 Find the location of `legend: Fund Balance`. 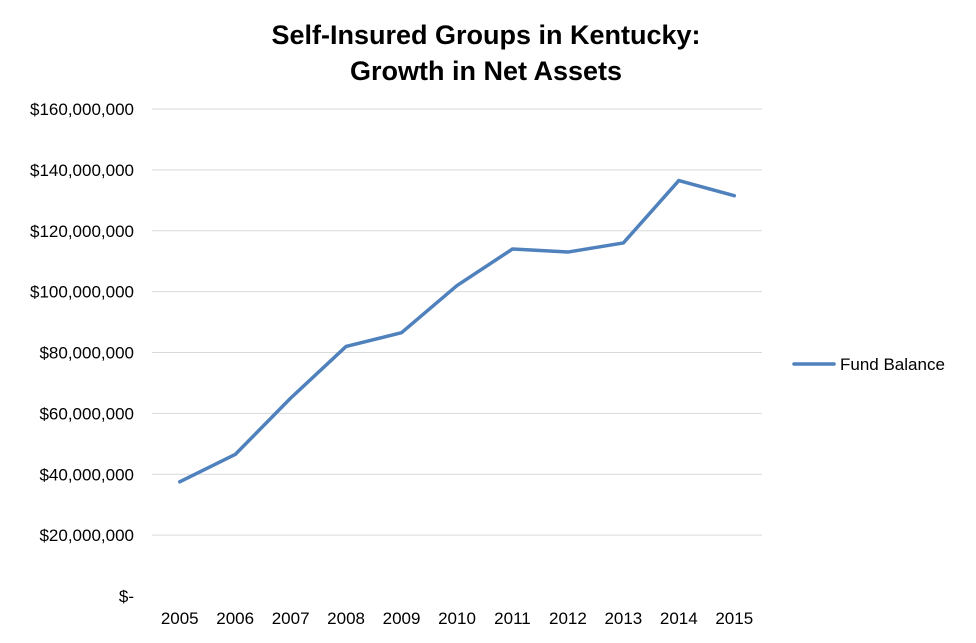

legend: Fund Balance is located at coordinates (868, 364).